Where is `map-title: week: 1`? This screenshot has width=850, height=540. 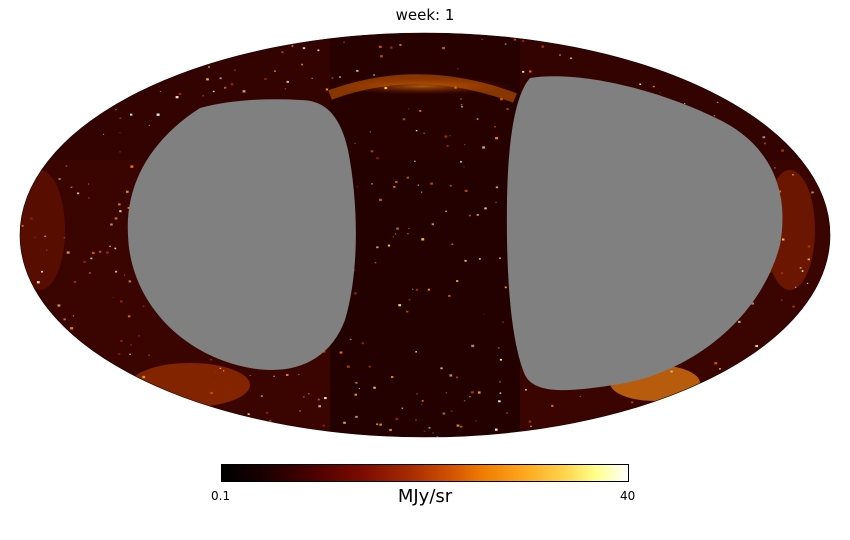 map-title: week: 1 is located at coordinates (425, 15).